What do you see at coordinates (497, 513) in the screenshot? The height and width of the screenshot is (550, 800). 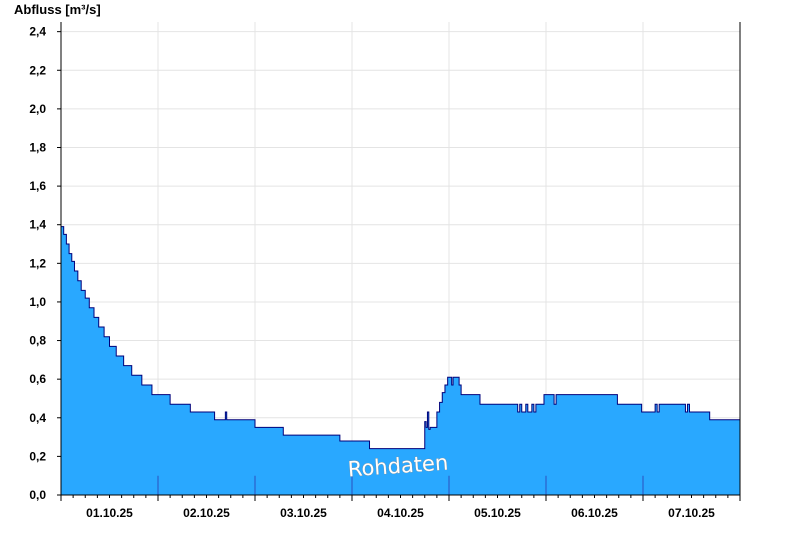 I see `x-tick-label-4: 05.10.25` at bounding box center [497, 513].